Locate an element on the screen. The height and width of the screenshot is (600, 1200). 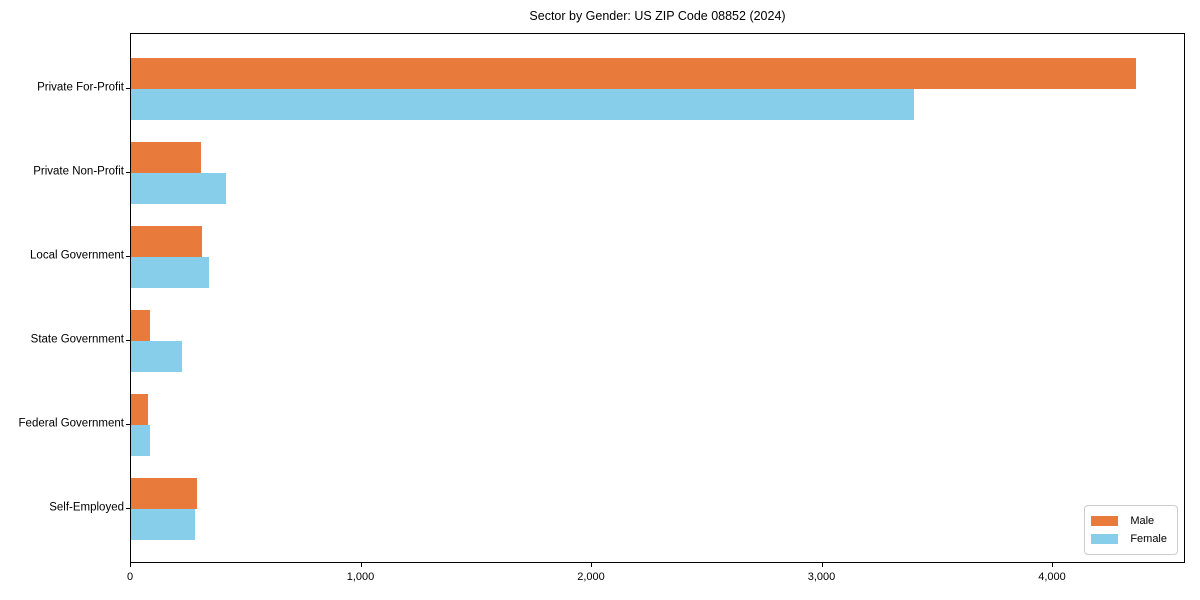
y-axis-label-federal-government: Federal Government is located at coordinates (71, 423).